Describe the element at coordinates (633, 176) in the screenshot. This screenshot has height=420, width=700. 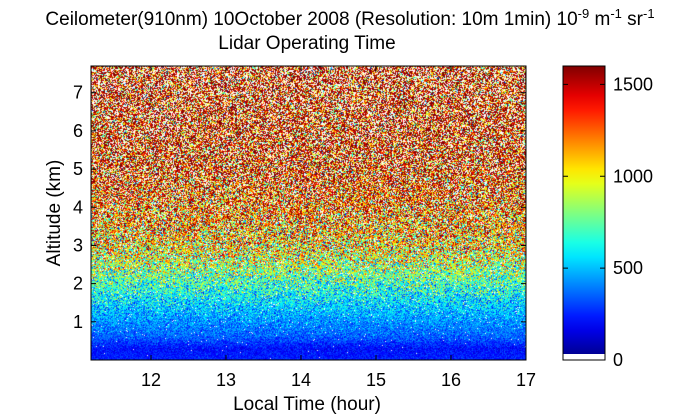
I see `colorbar-tick-label: 1000` at that location.